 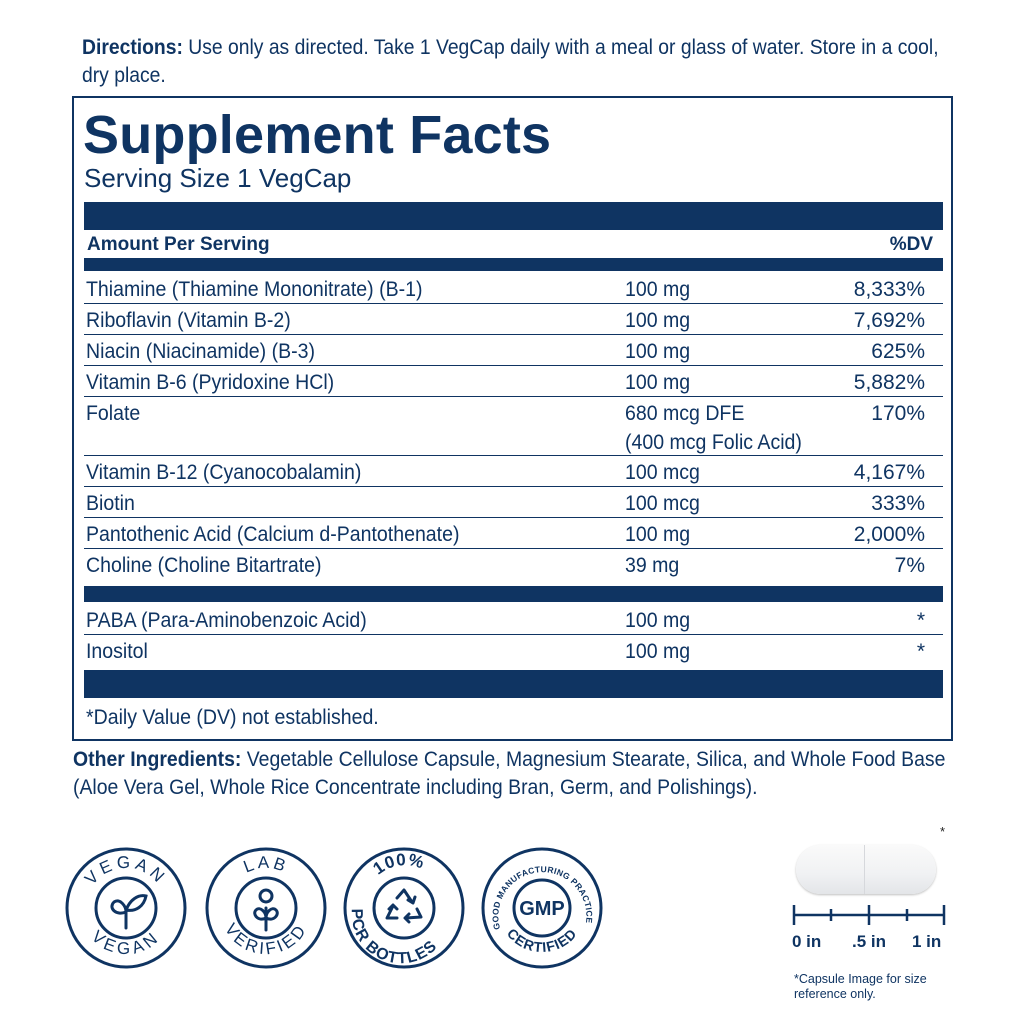 I want to click on recycle-icon: 100% PCR BOTTLES, so click(x=404, y=908).